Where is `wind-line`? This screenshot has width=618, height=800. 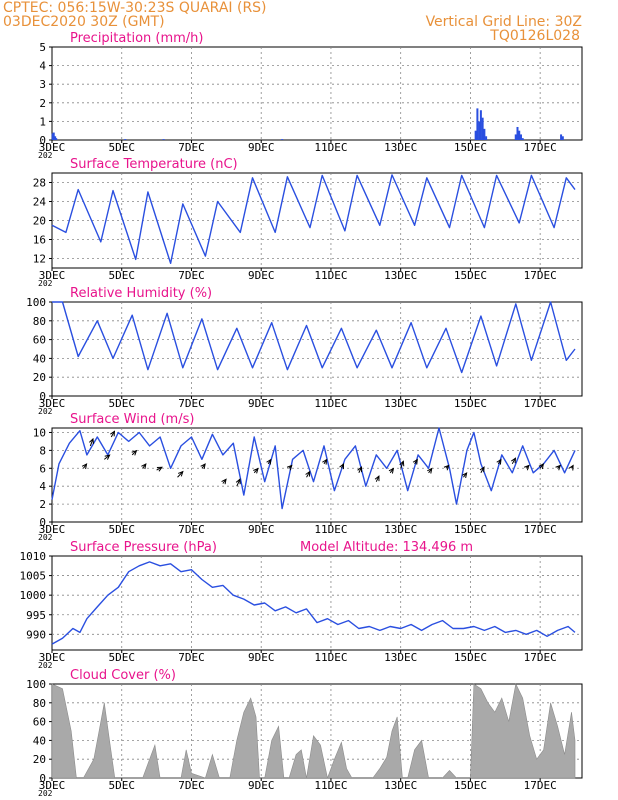 wind-line is located at coordinates (313, 468).